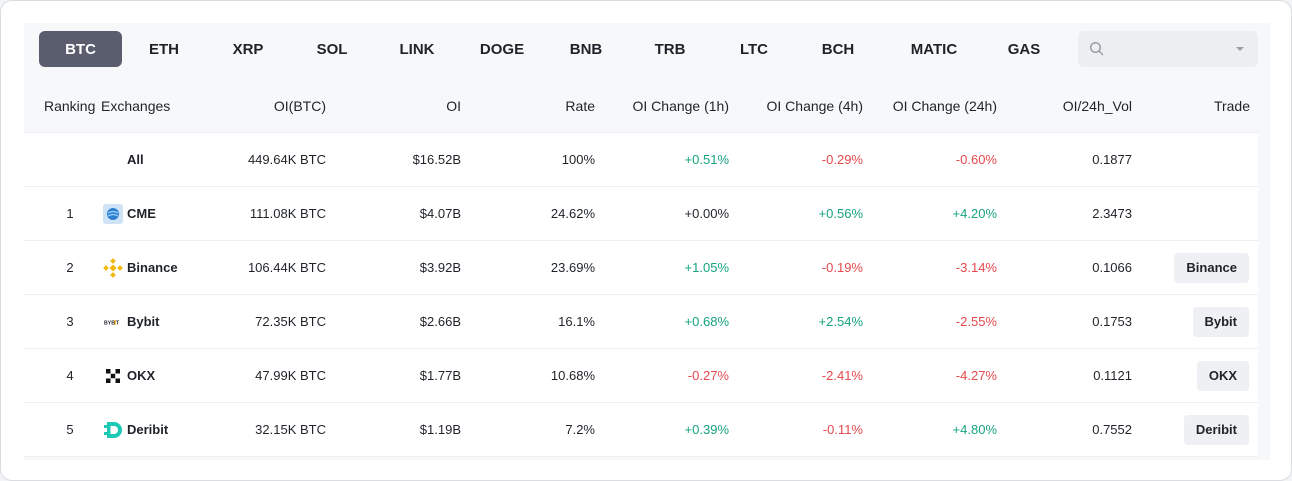  I want to click on rate-cell: 24.62%, so click(572, 213).